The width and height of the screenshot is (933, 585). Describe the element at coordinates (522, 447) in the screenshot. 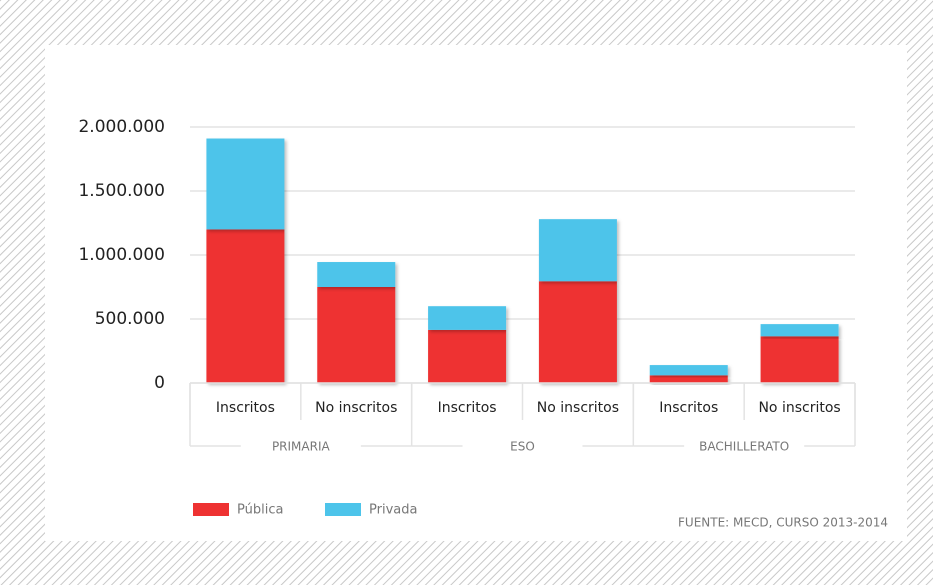

I see `group-label: ESO` at that location.